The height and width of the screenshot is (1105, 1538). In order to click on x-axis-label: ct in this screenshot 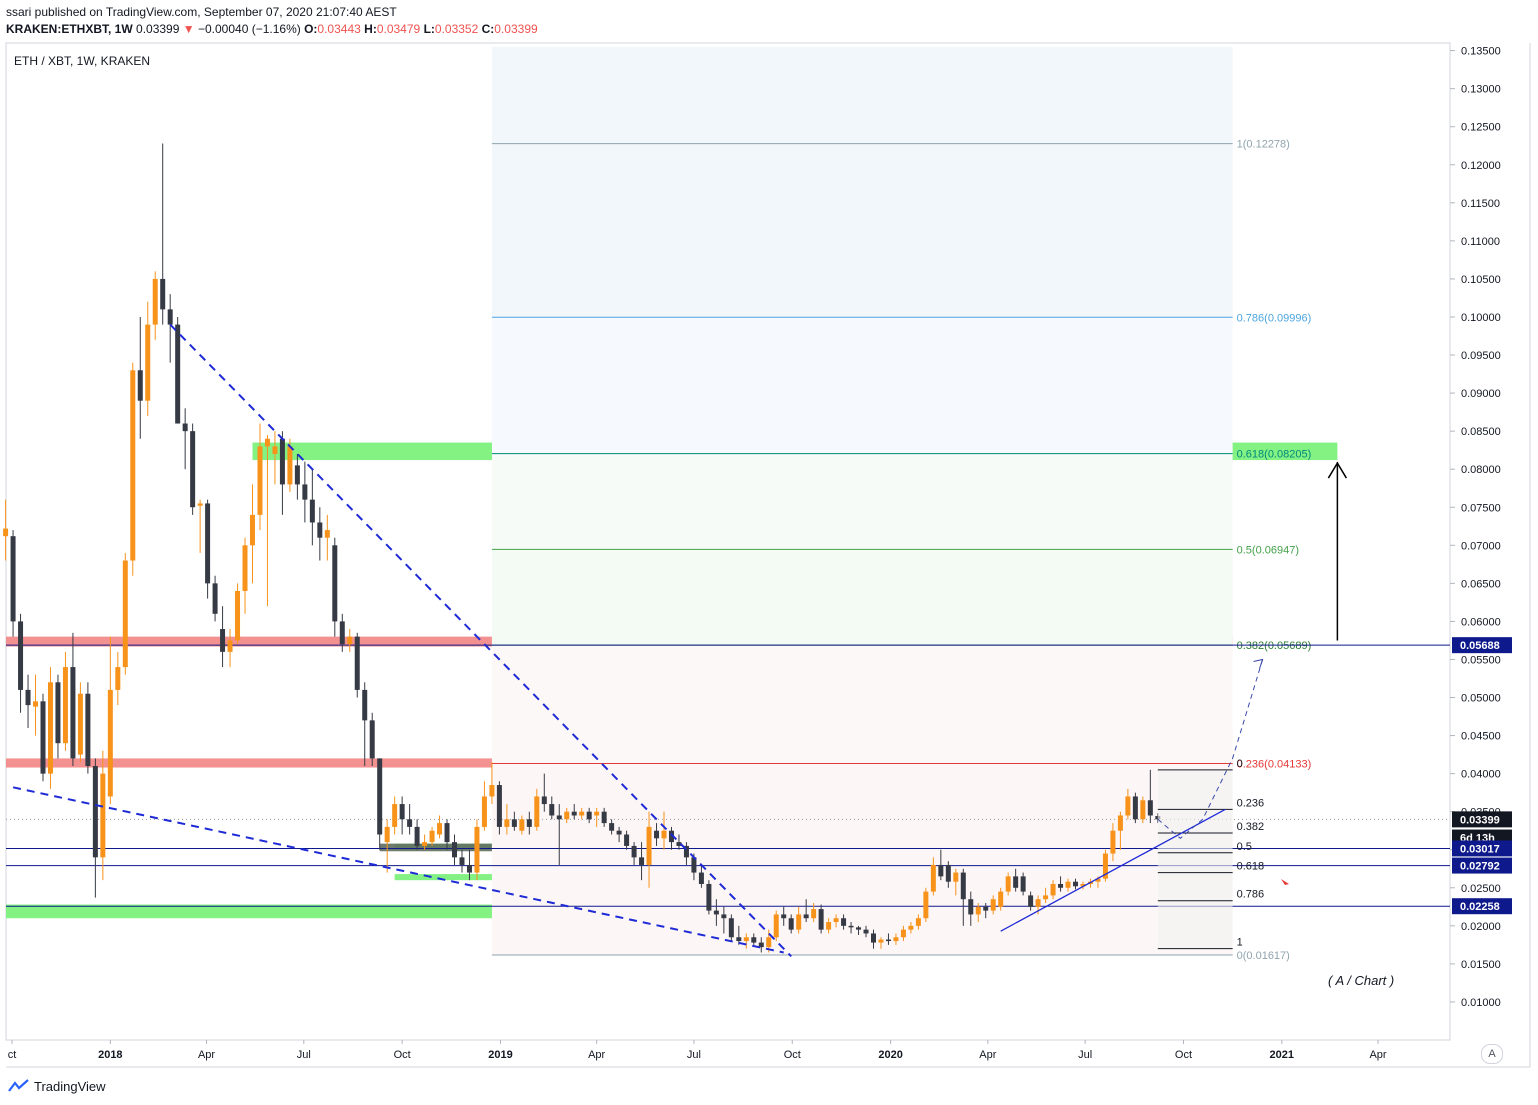, I will do `click(12, 1055)`.